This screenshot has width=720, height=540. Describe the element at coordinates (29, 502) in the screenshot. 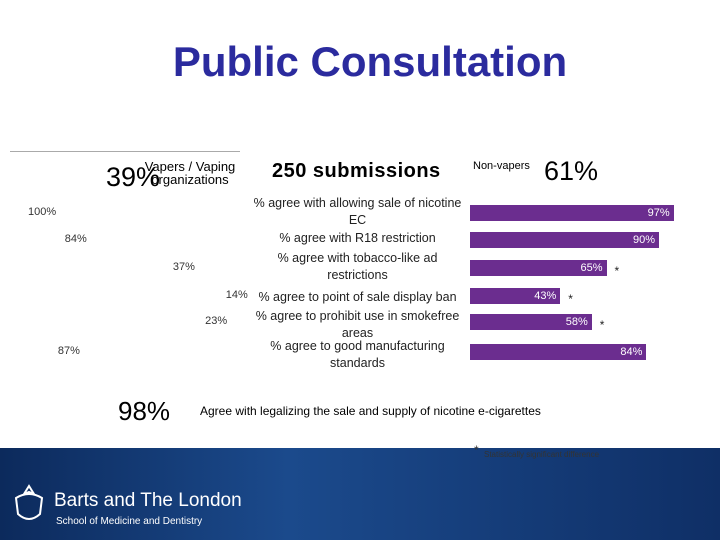

I see `logo-mark` at that location.